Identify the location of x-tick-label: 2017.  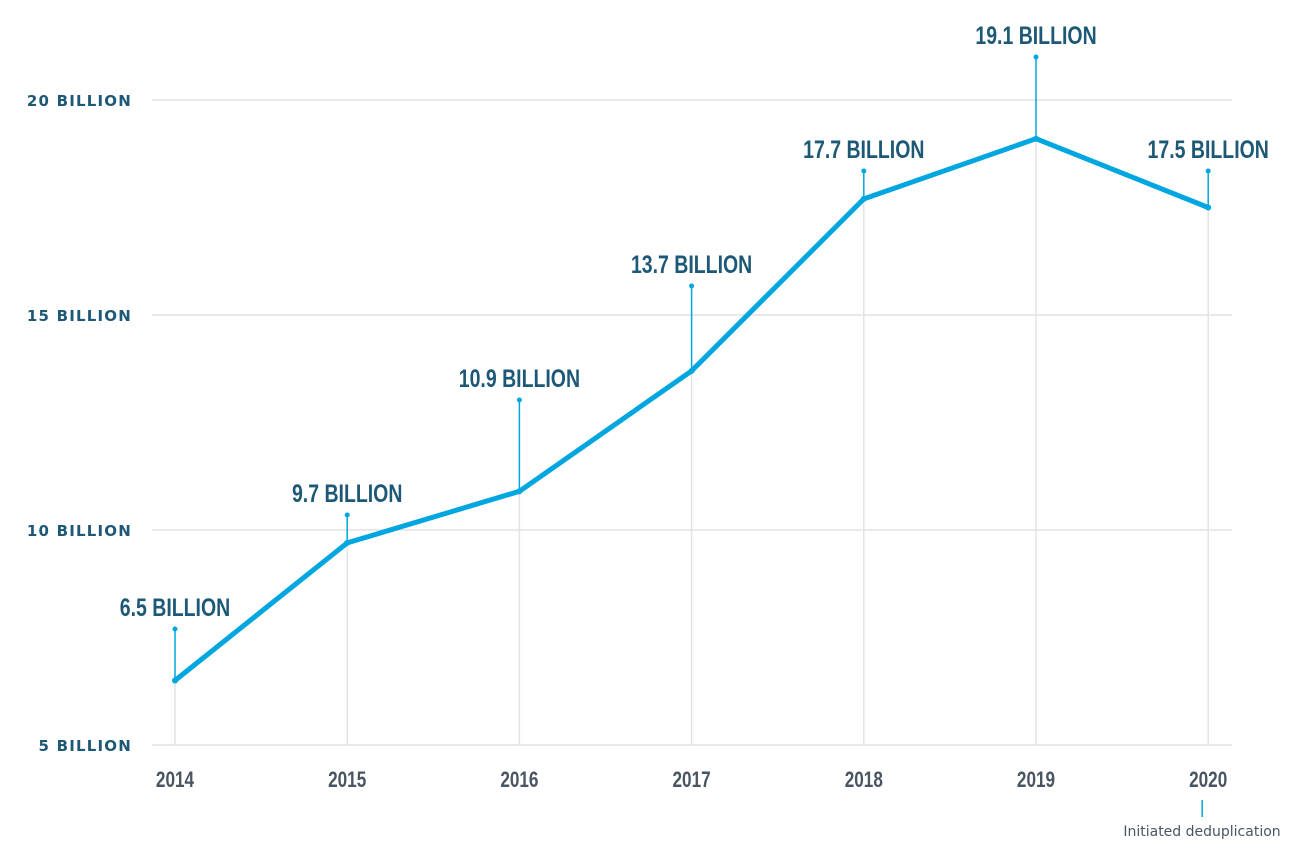
(692, 780).